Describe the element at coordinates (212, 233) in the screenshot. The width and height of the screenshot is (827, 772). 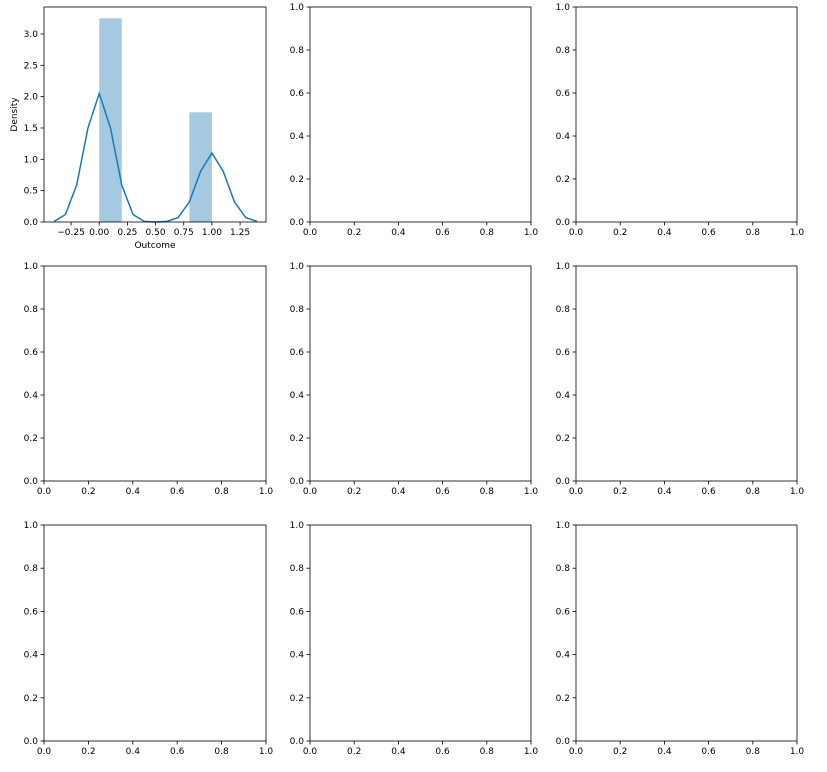
I see `x-tick-label: 1.00` at that location.